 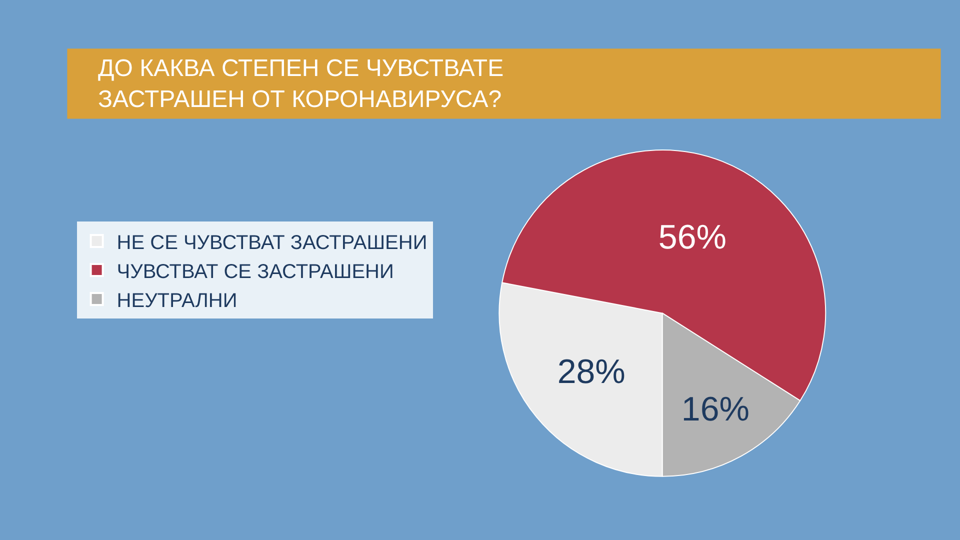 I want to click on data-label: 16%, so click(x=715, y=409).